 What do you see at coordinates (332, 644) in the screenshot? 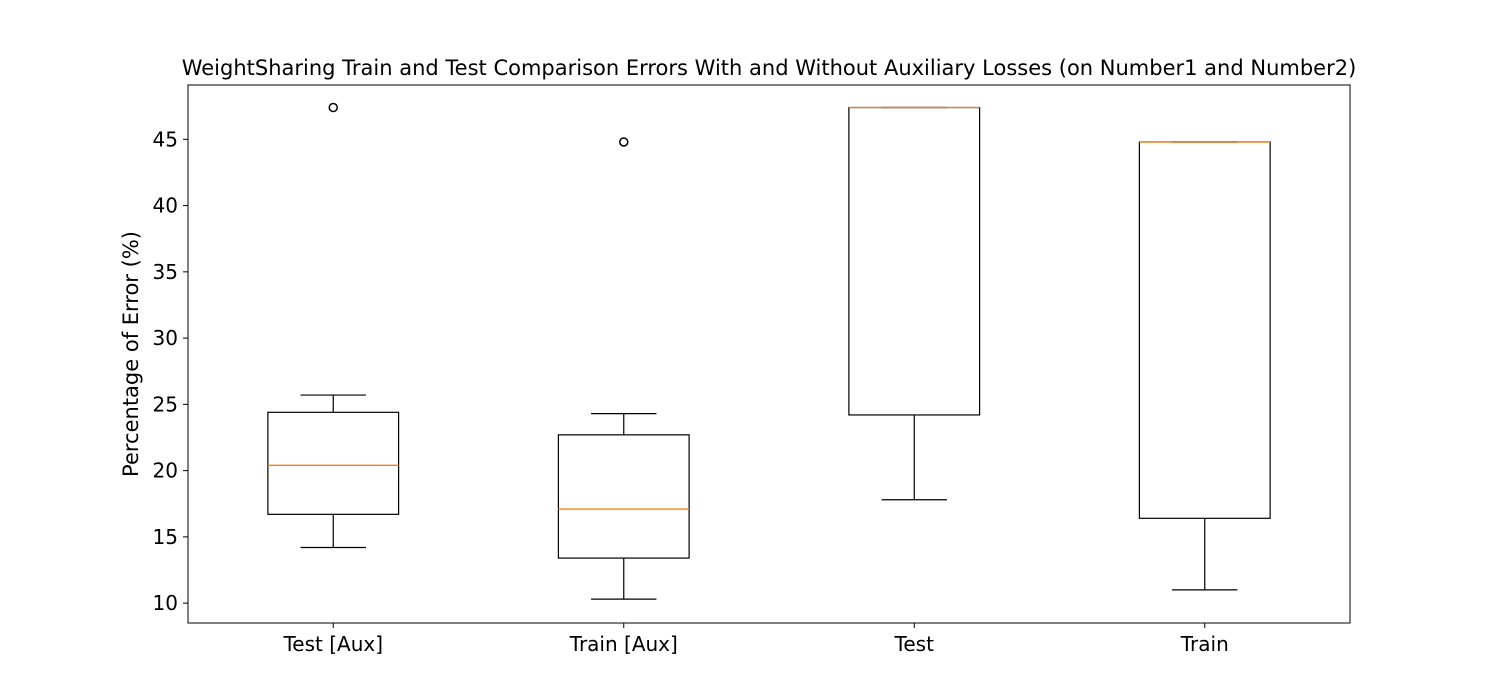
I see `x-tick-label: Test [Aux]` at bounding box center [332, 644].